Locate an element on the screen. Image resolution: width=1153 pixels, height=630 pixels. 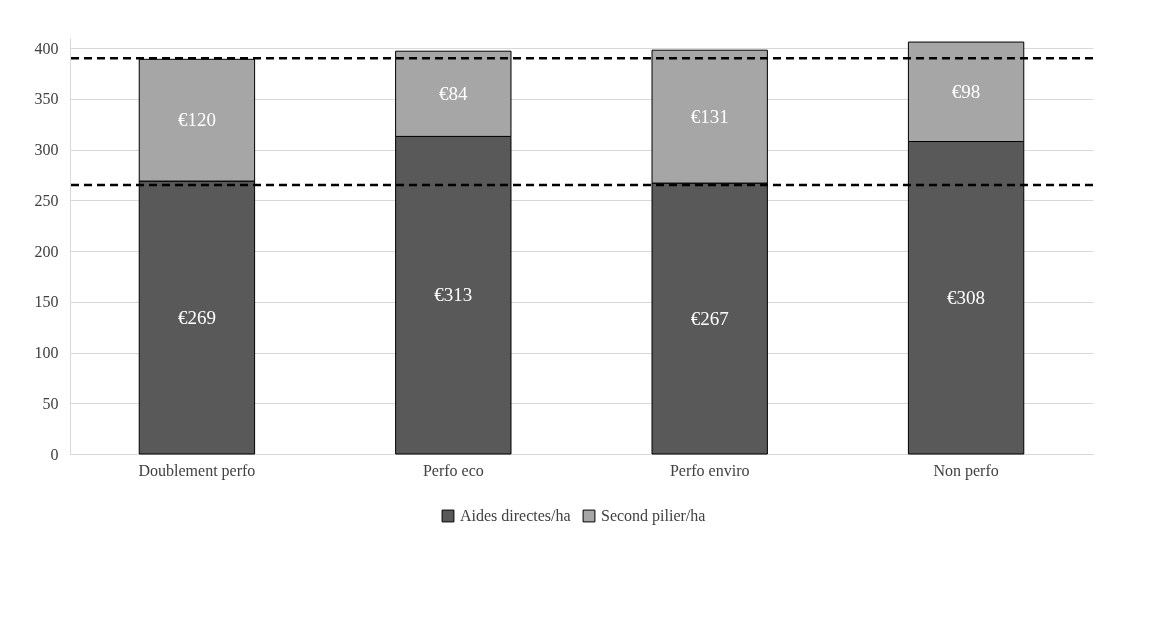
data-label: €98 is located at coordinates (966, 91).